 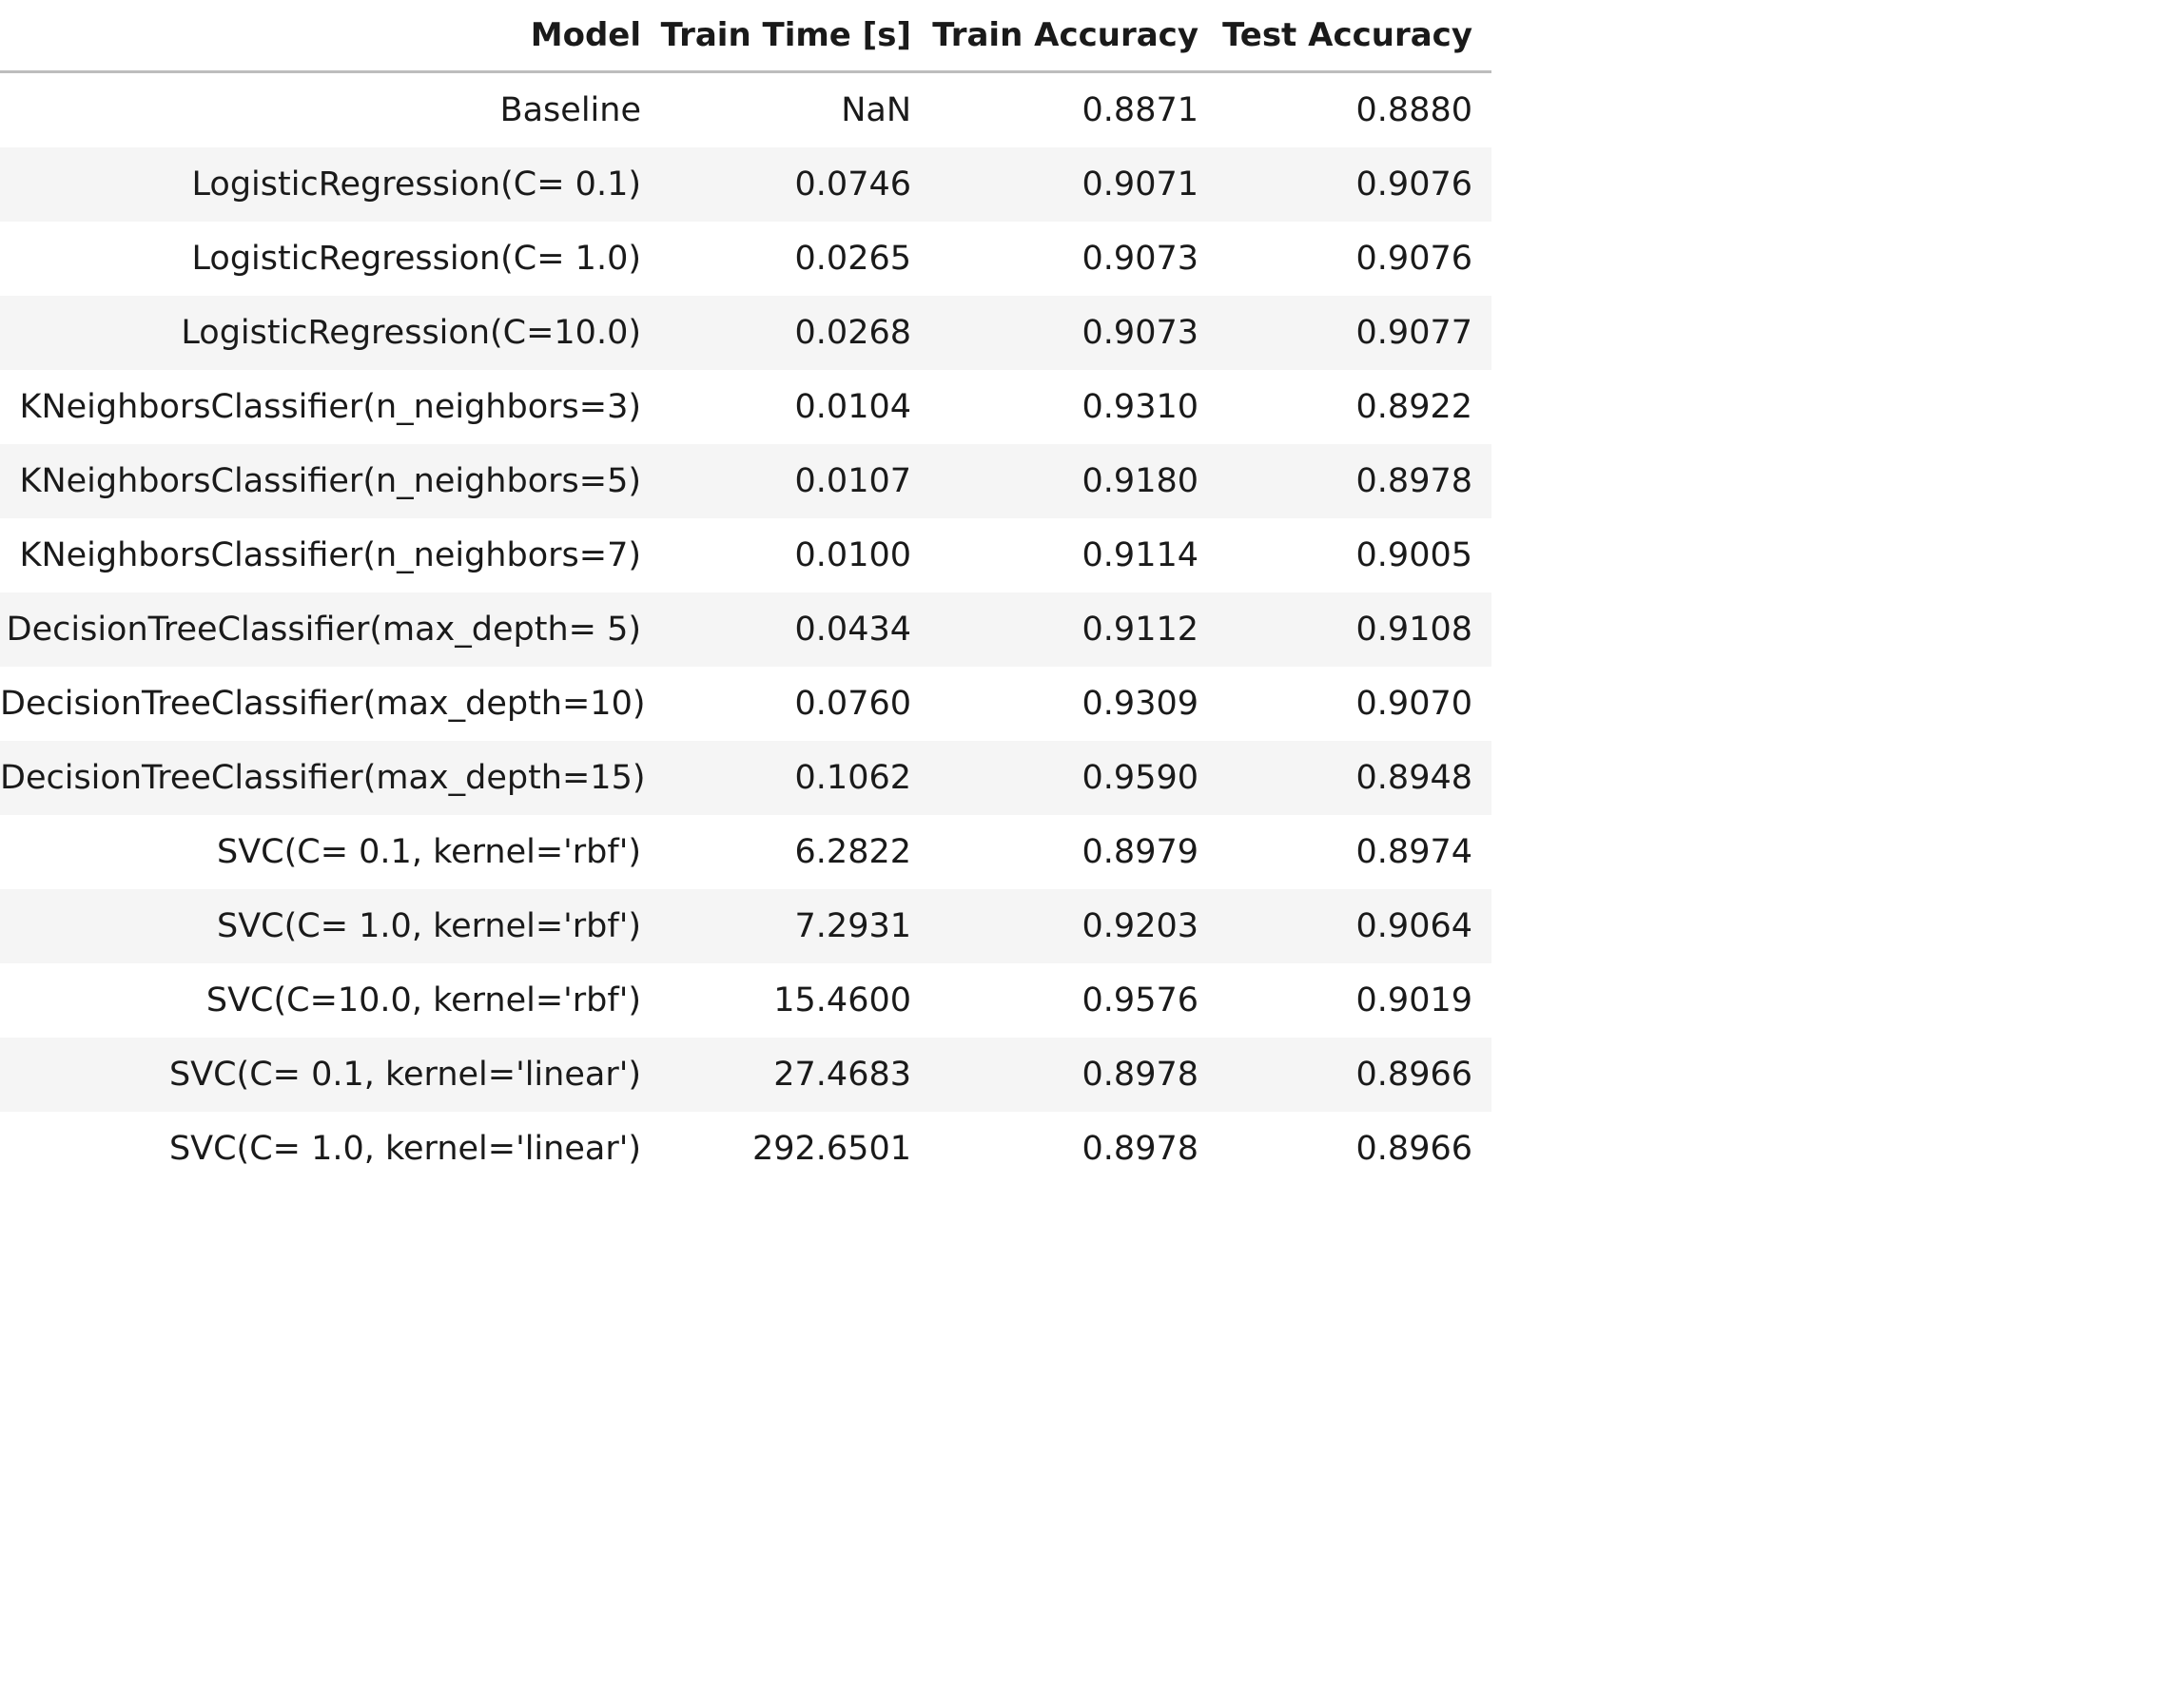 I want to click on model-cell: SVC(C= 1.0, kernel='rbf'), so click(x=330, y=926).